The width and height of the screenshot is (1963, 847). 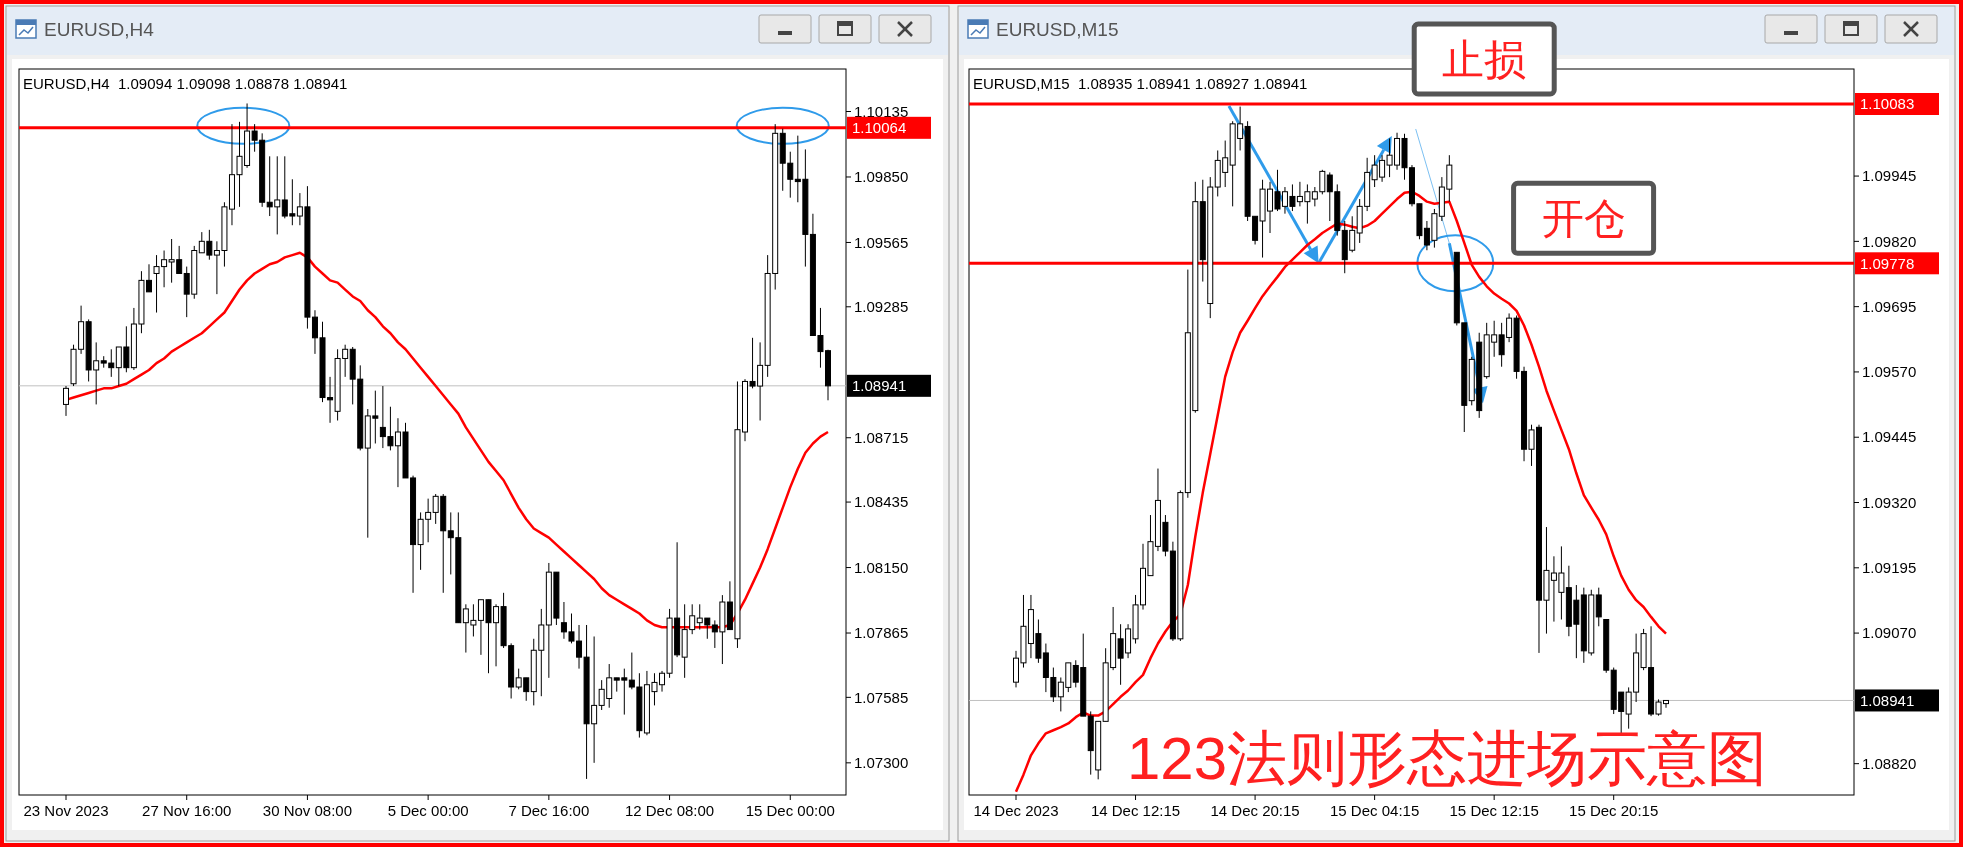 I want to click on y-tick-label: 1.08820, so click(x=1889, y=763).